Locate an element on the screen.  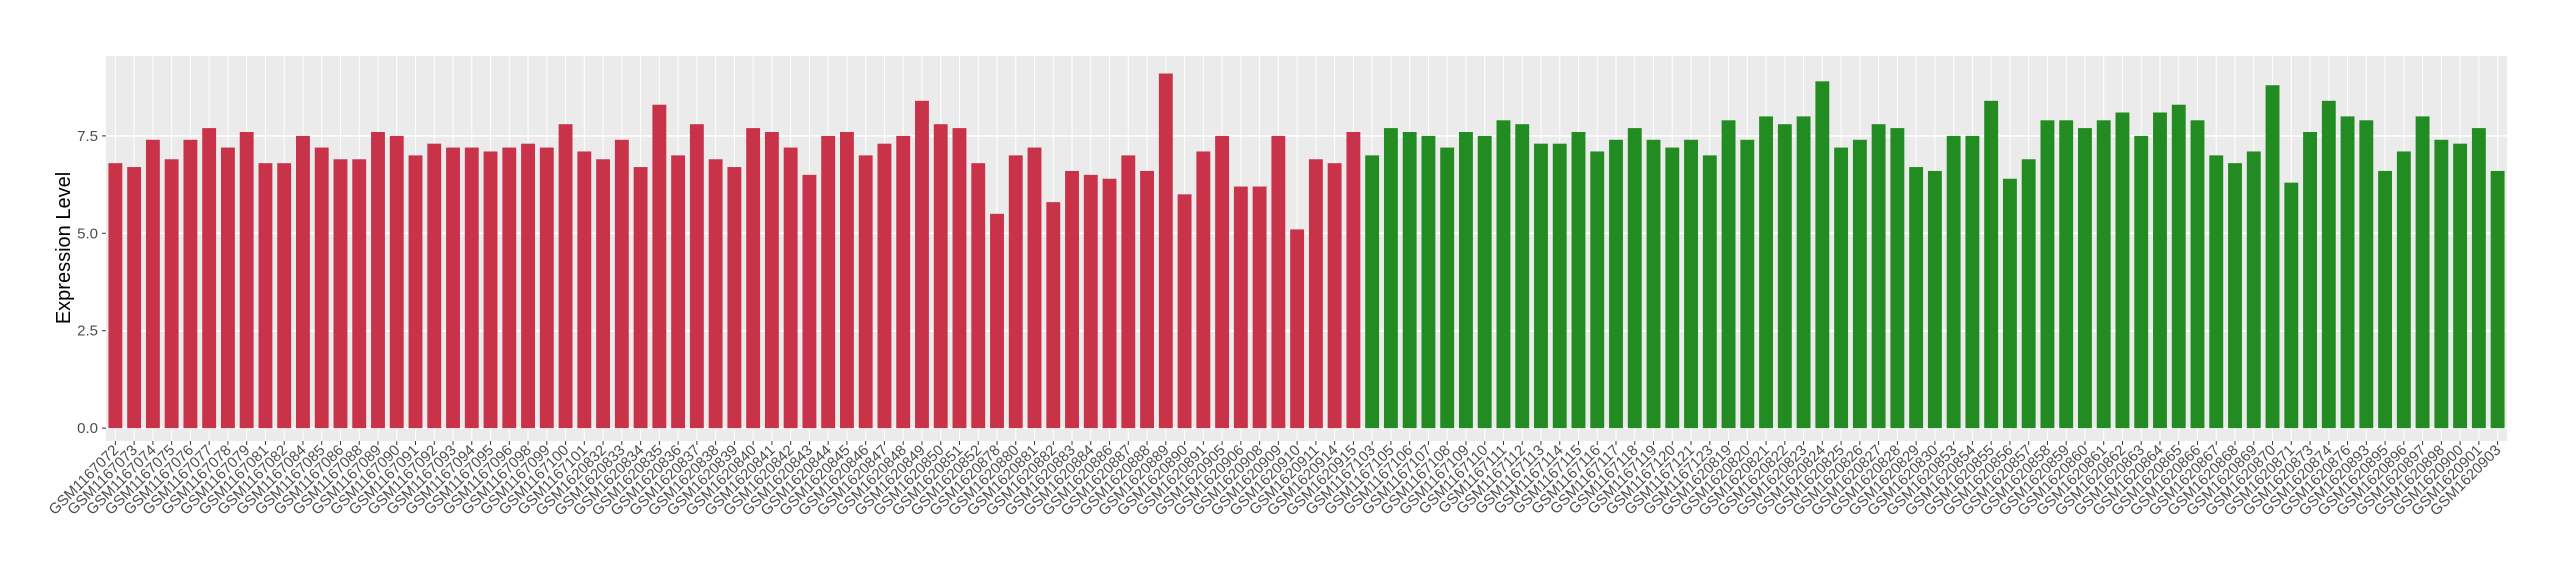
y-tick-label: 2.5 is located at coordinates (87, 331).